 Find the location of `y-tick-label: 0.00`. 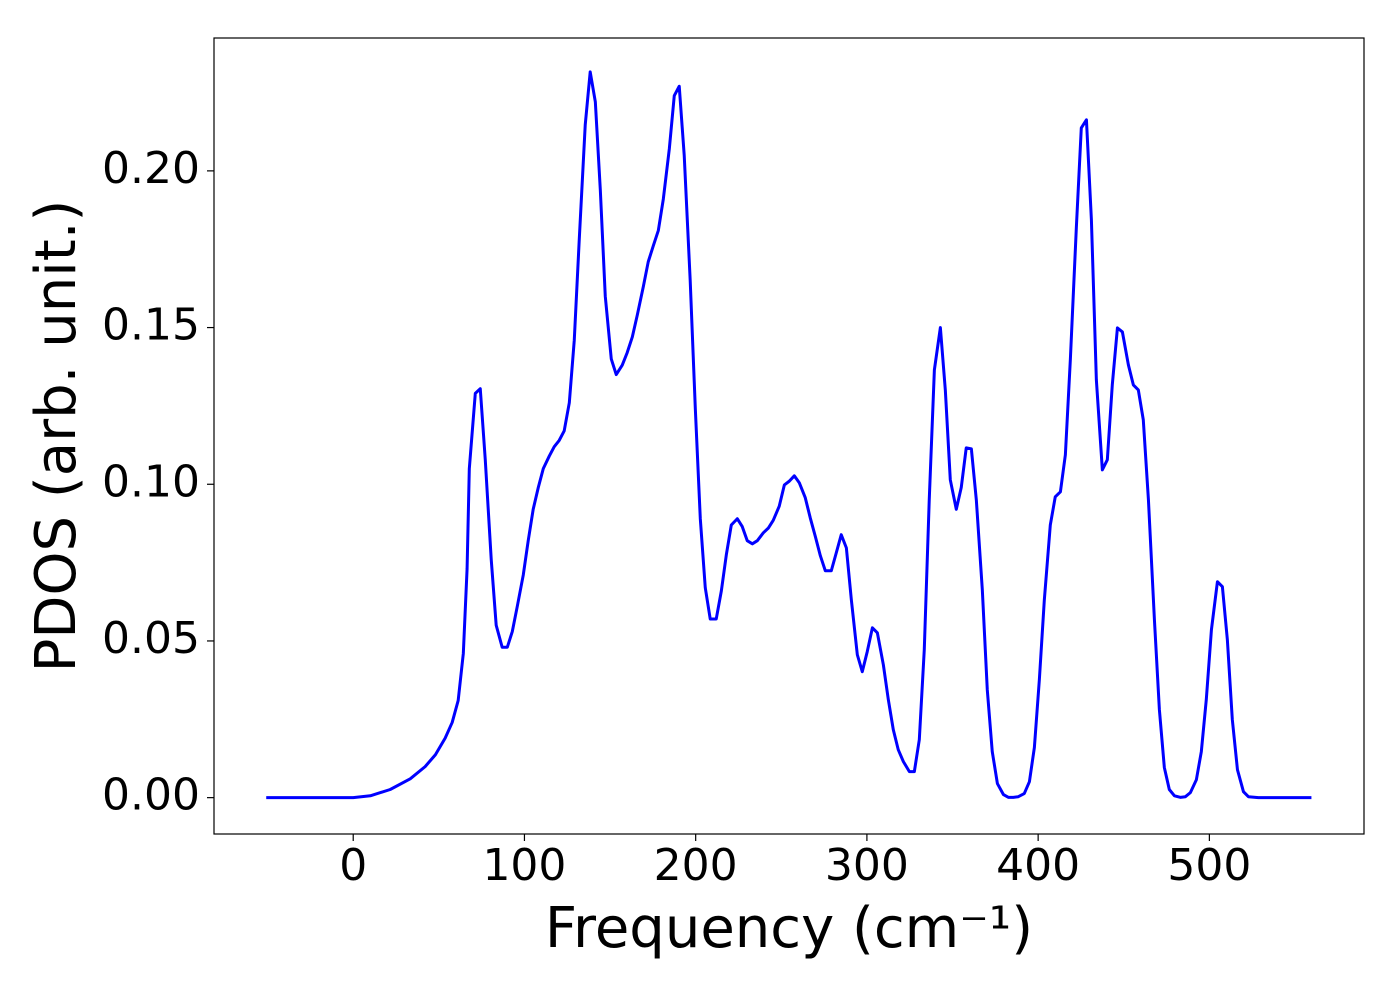

y-tick-label: 0.00 is located at coordinates (151, 795).